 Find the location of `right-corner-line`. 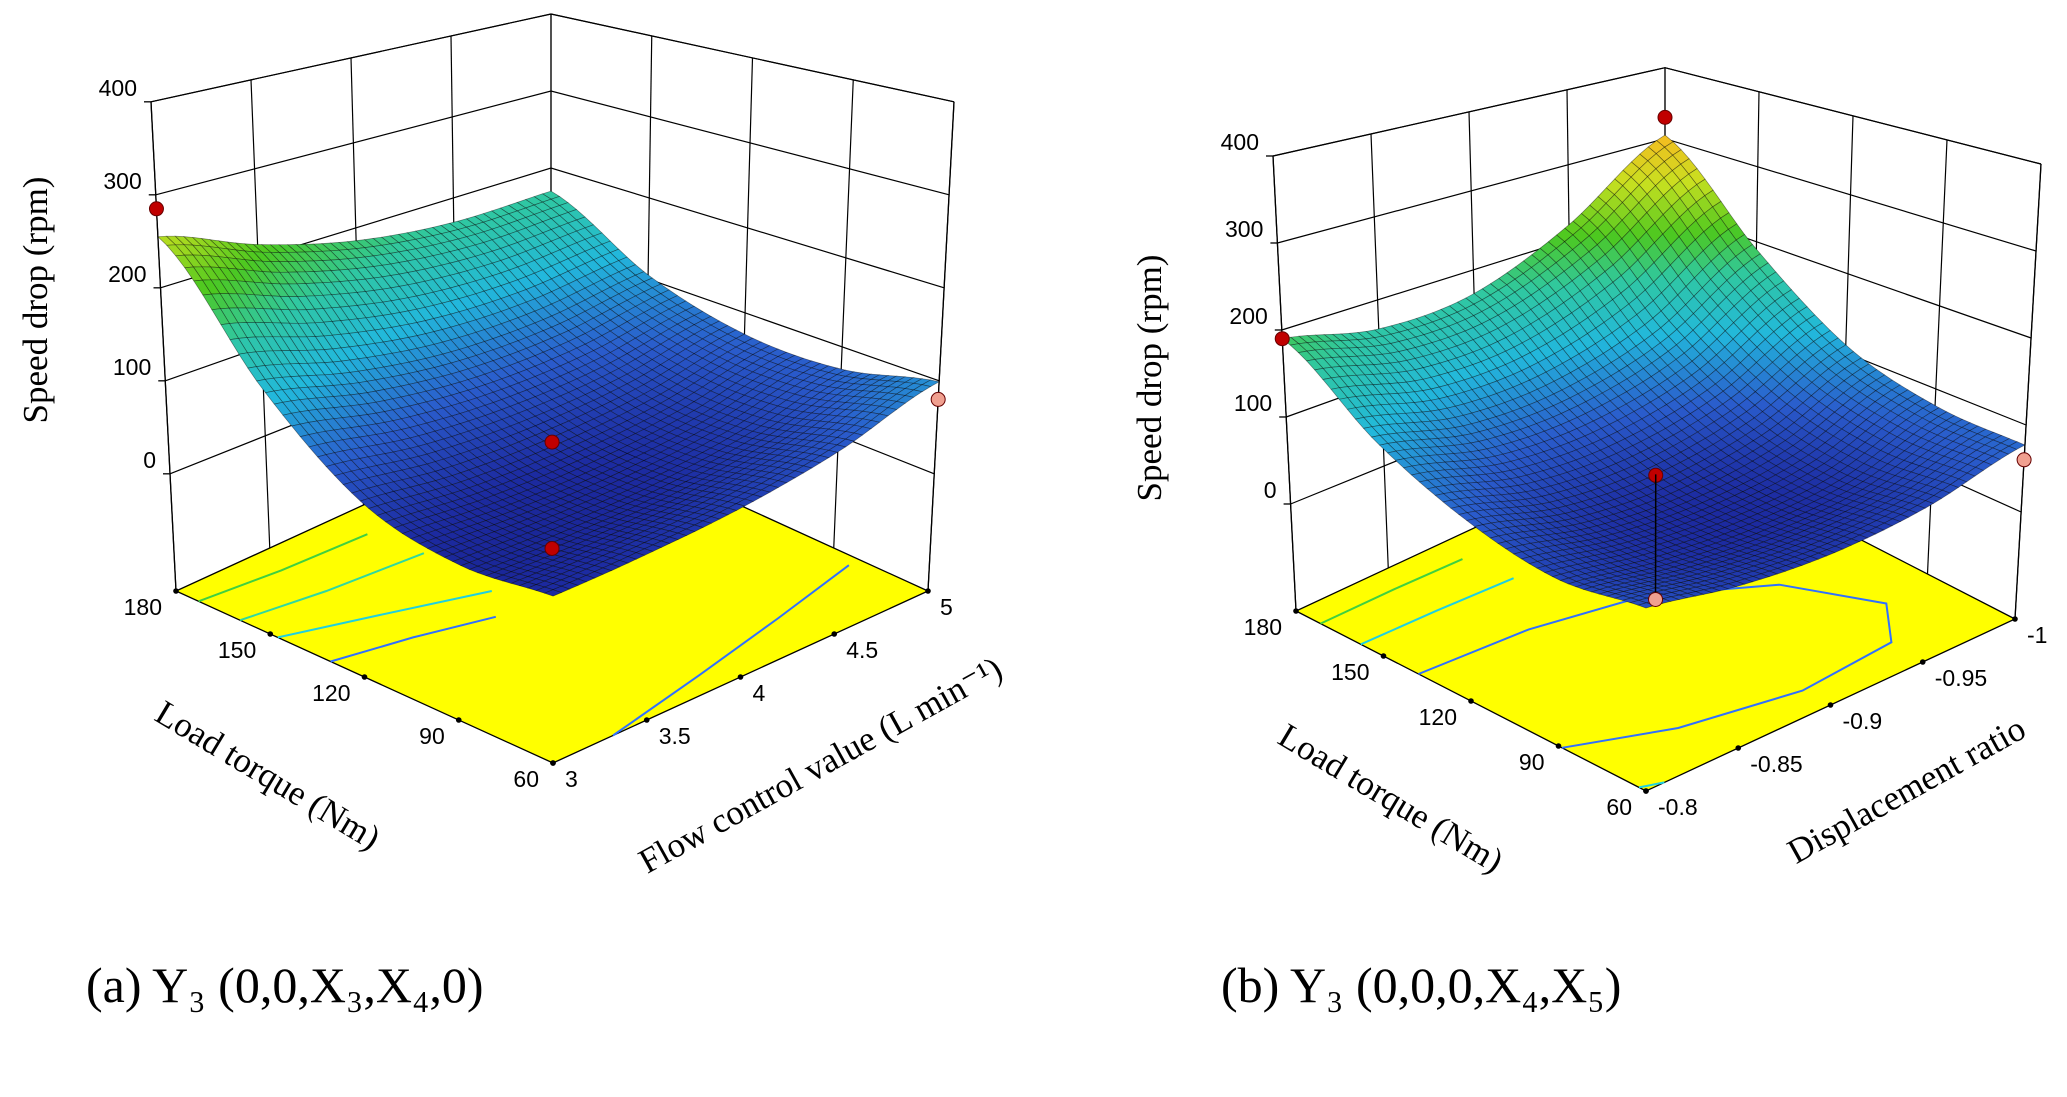

right-corner-line is located at coordinates (2028, 391).